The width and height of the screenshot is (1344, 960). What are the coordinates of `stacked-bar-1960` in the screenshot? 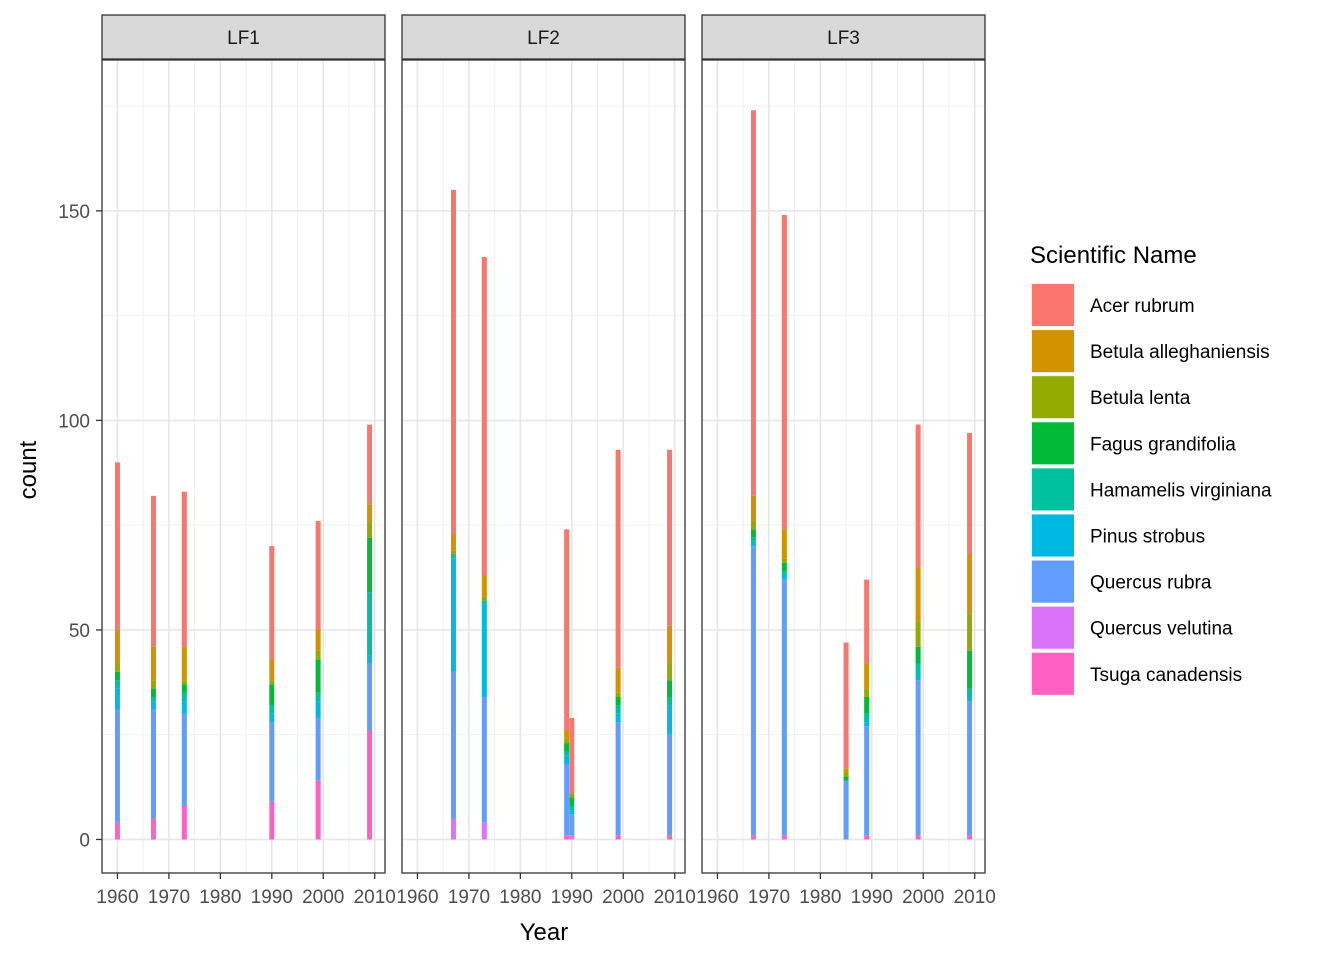 It's located at (117, 651).